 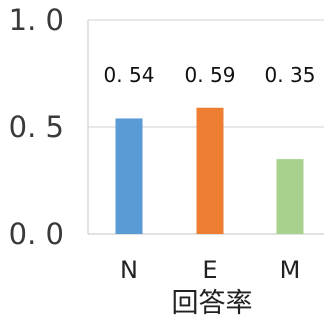 What do you see at coordinates (36, 234) in the screenshot?
I see `y-tick-label-0: 0. 0` at bounding box center [36, 234].